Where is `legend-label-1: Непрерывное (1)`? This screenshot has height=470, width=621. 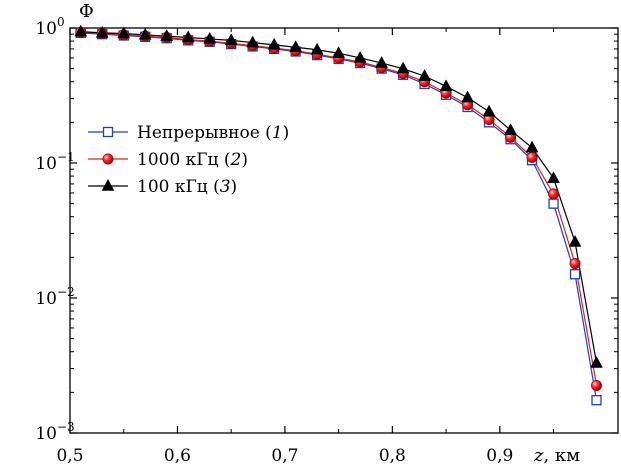 legend-label-1: Непрерывное (1) is located at coordinates (213, 133).